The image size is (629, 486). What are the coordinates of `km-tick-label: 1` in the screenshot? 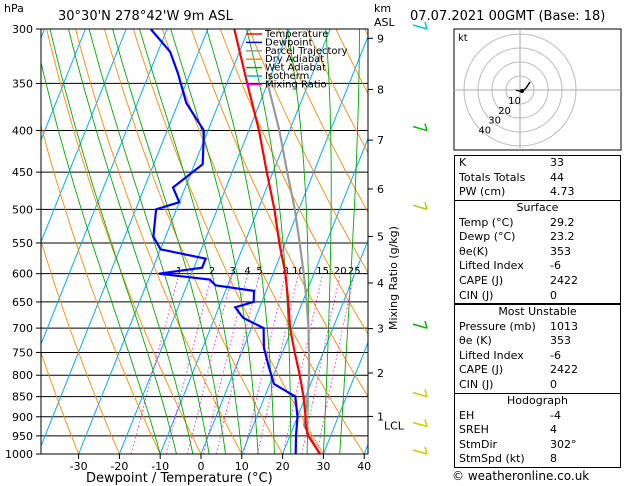 It's located at (380, 416).